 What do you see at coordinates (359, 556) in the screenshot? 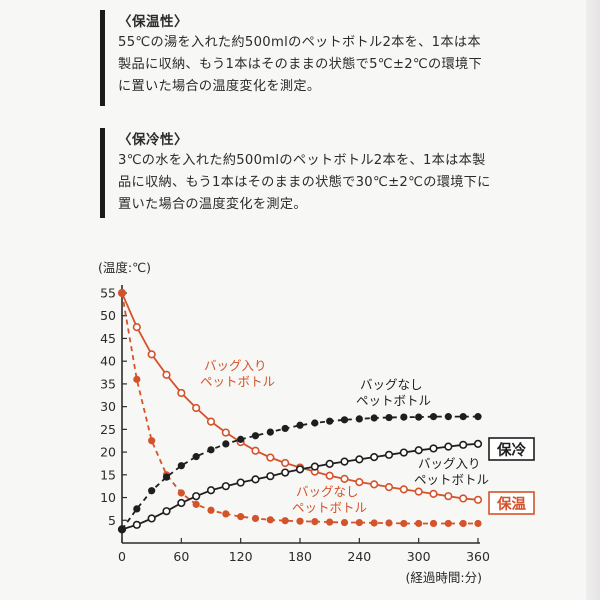
I see `x-tick-label: 240` at bounding box center [359, 556].